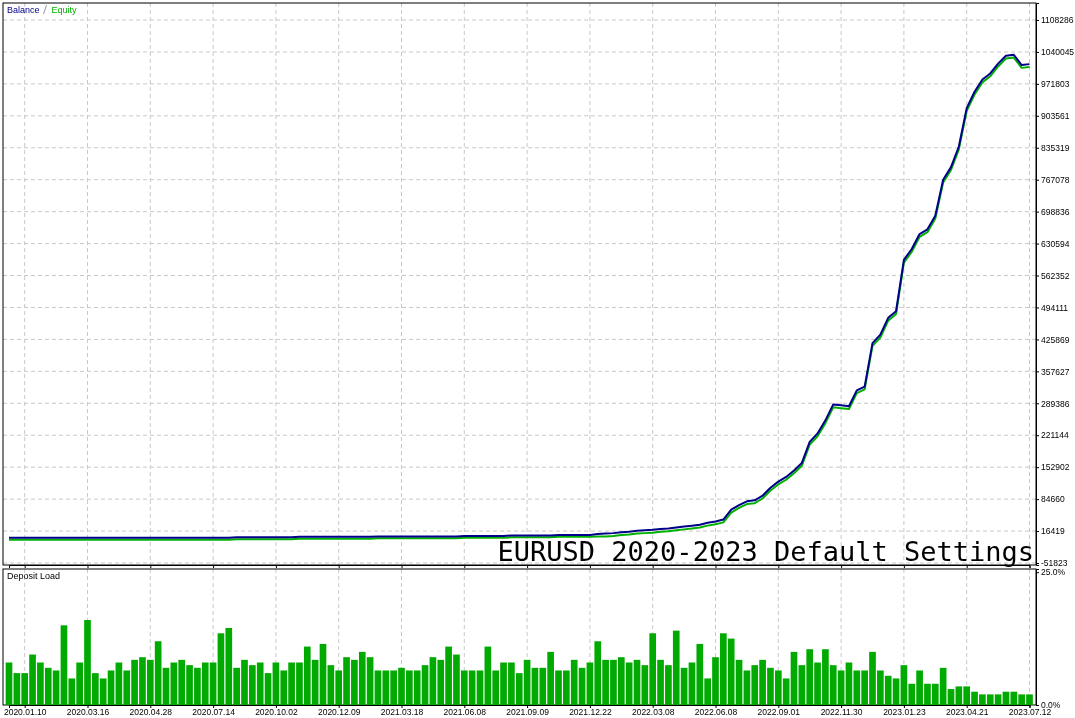 This screenshot has height=718, width=1075. I want to click on y-tick-label: -51823, so click(1054, 563).